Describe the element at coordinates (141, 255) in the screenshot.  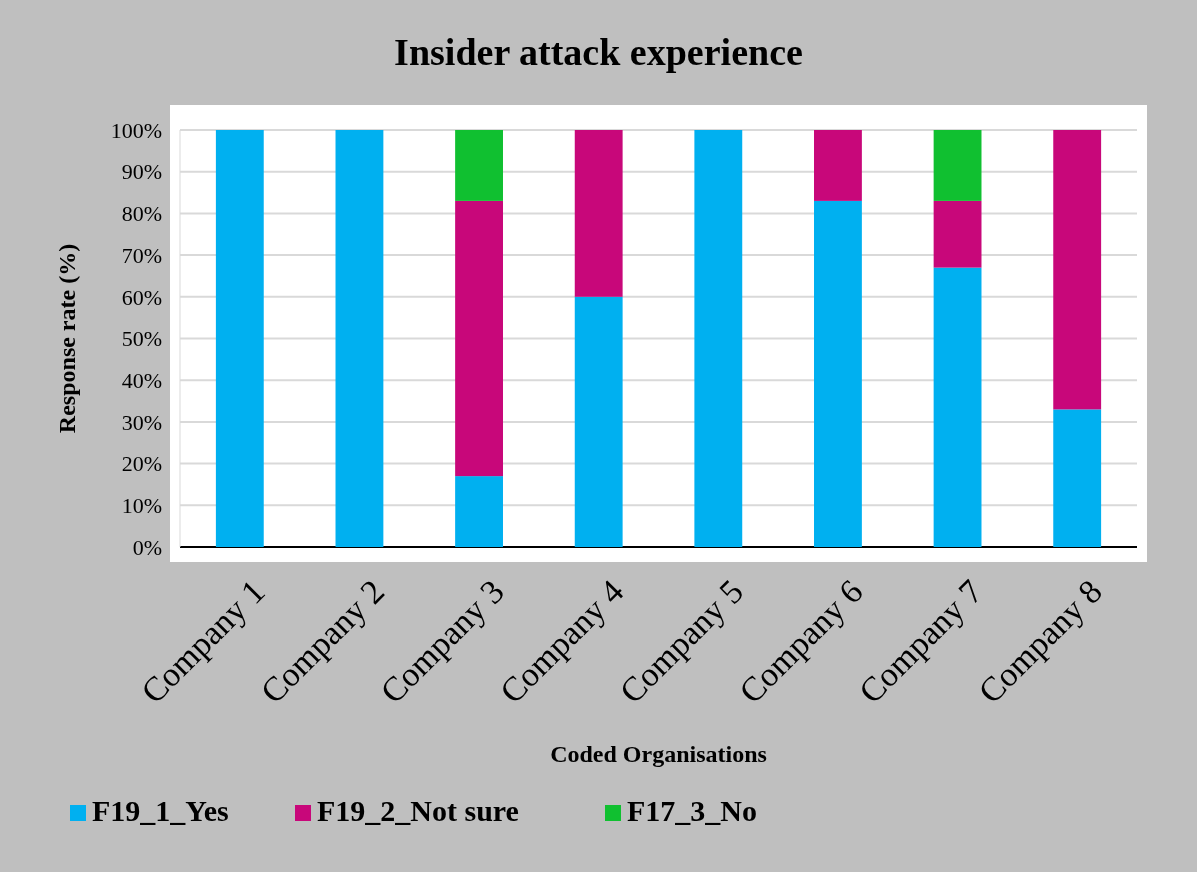
I see `y-tick-label: 70%` at that location.